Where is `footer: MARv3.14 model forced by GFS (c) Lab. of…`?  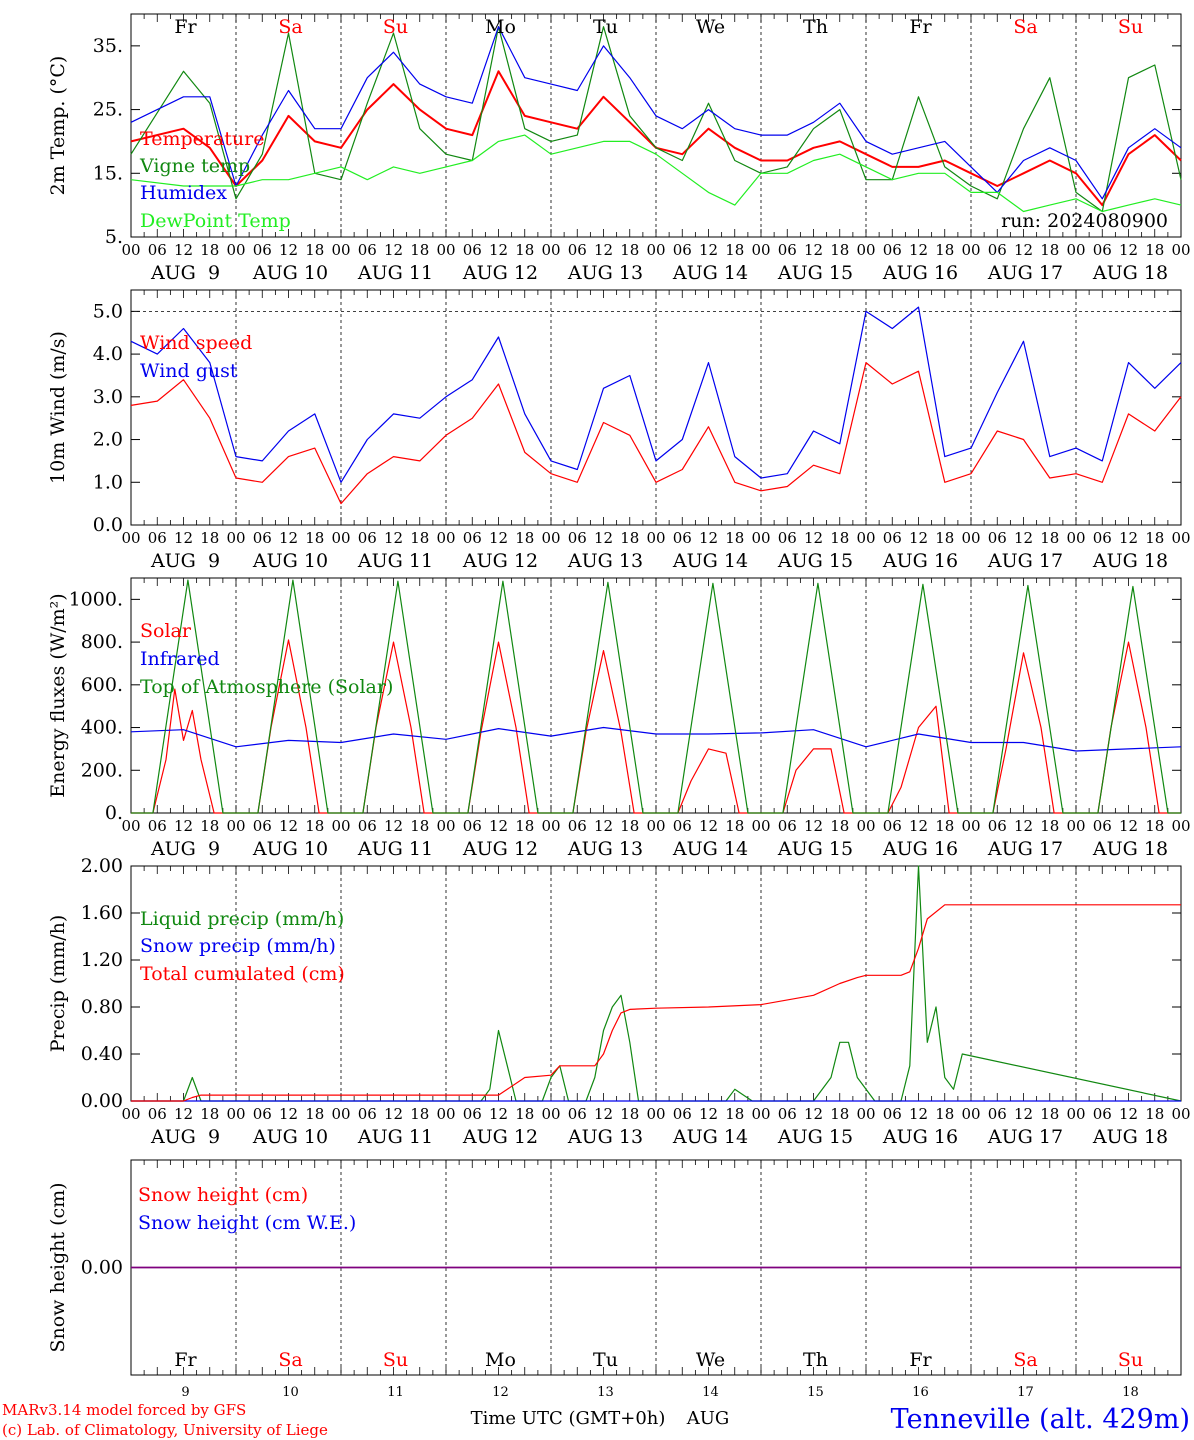 footer: MARv3.14 model forced by GFS (c) Lab. of… is located at coordinates (596, 1420).